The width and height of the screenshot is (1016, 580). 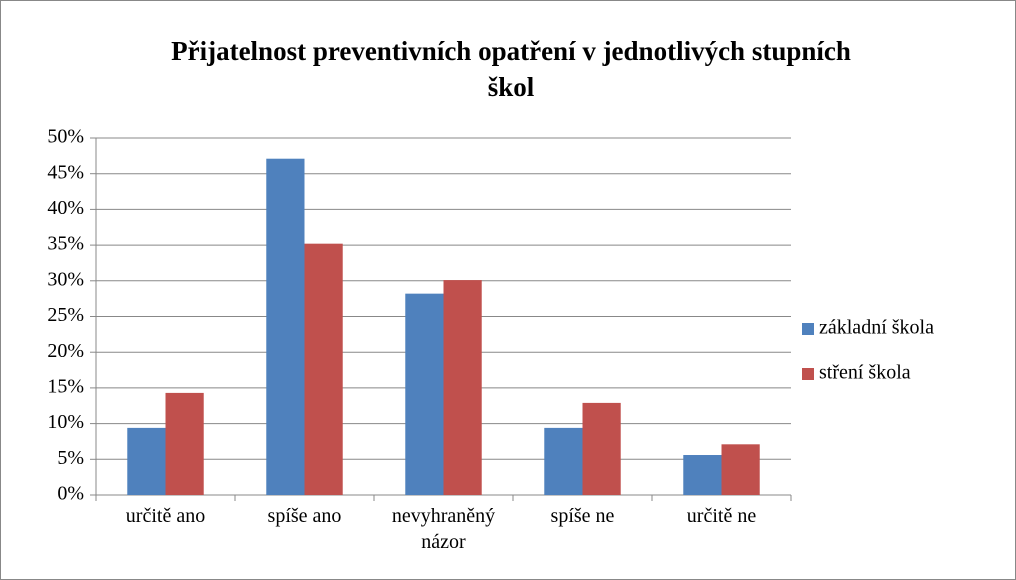 I want to click on y-tick-label: 30%, so click(x=65, y=279).